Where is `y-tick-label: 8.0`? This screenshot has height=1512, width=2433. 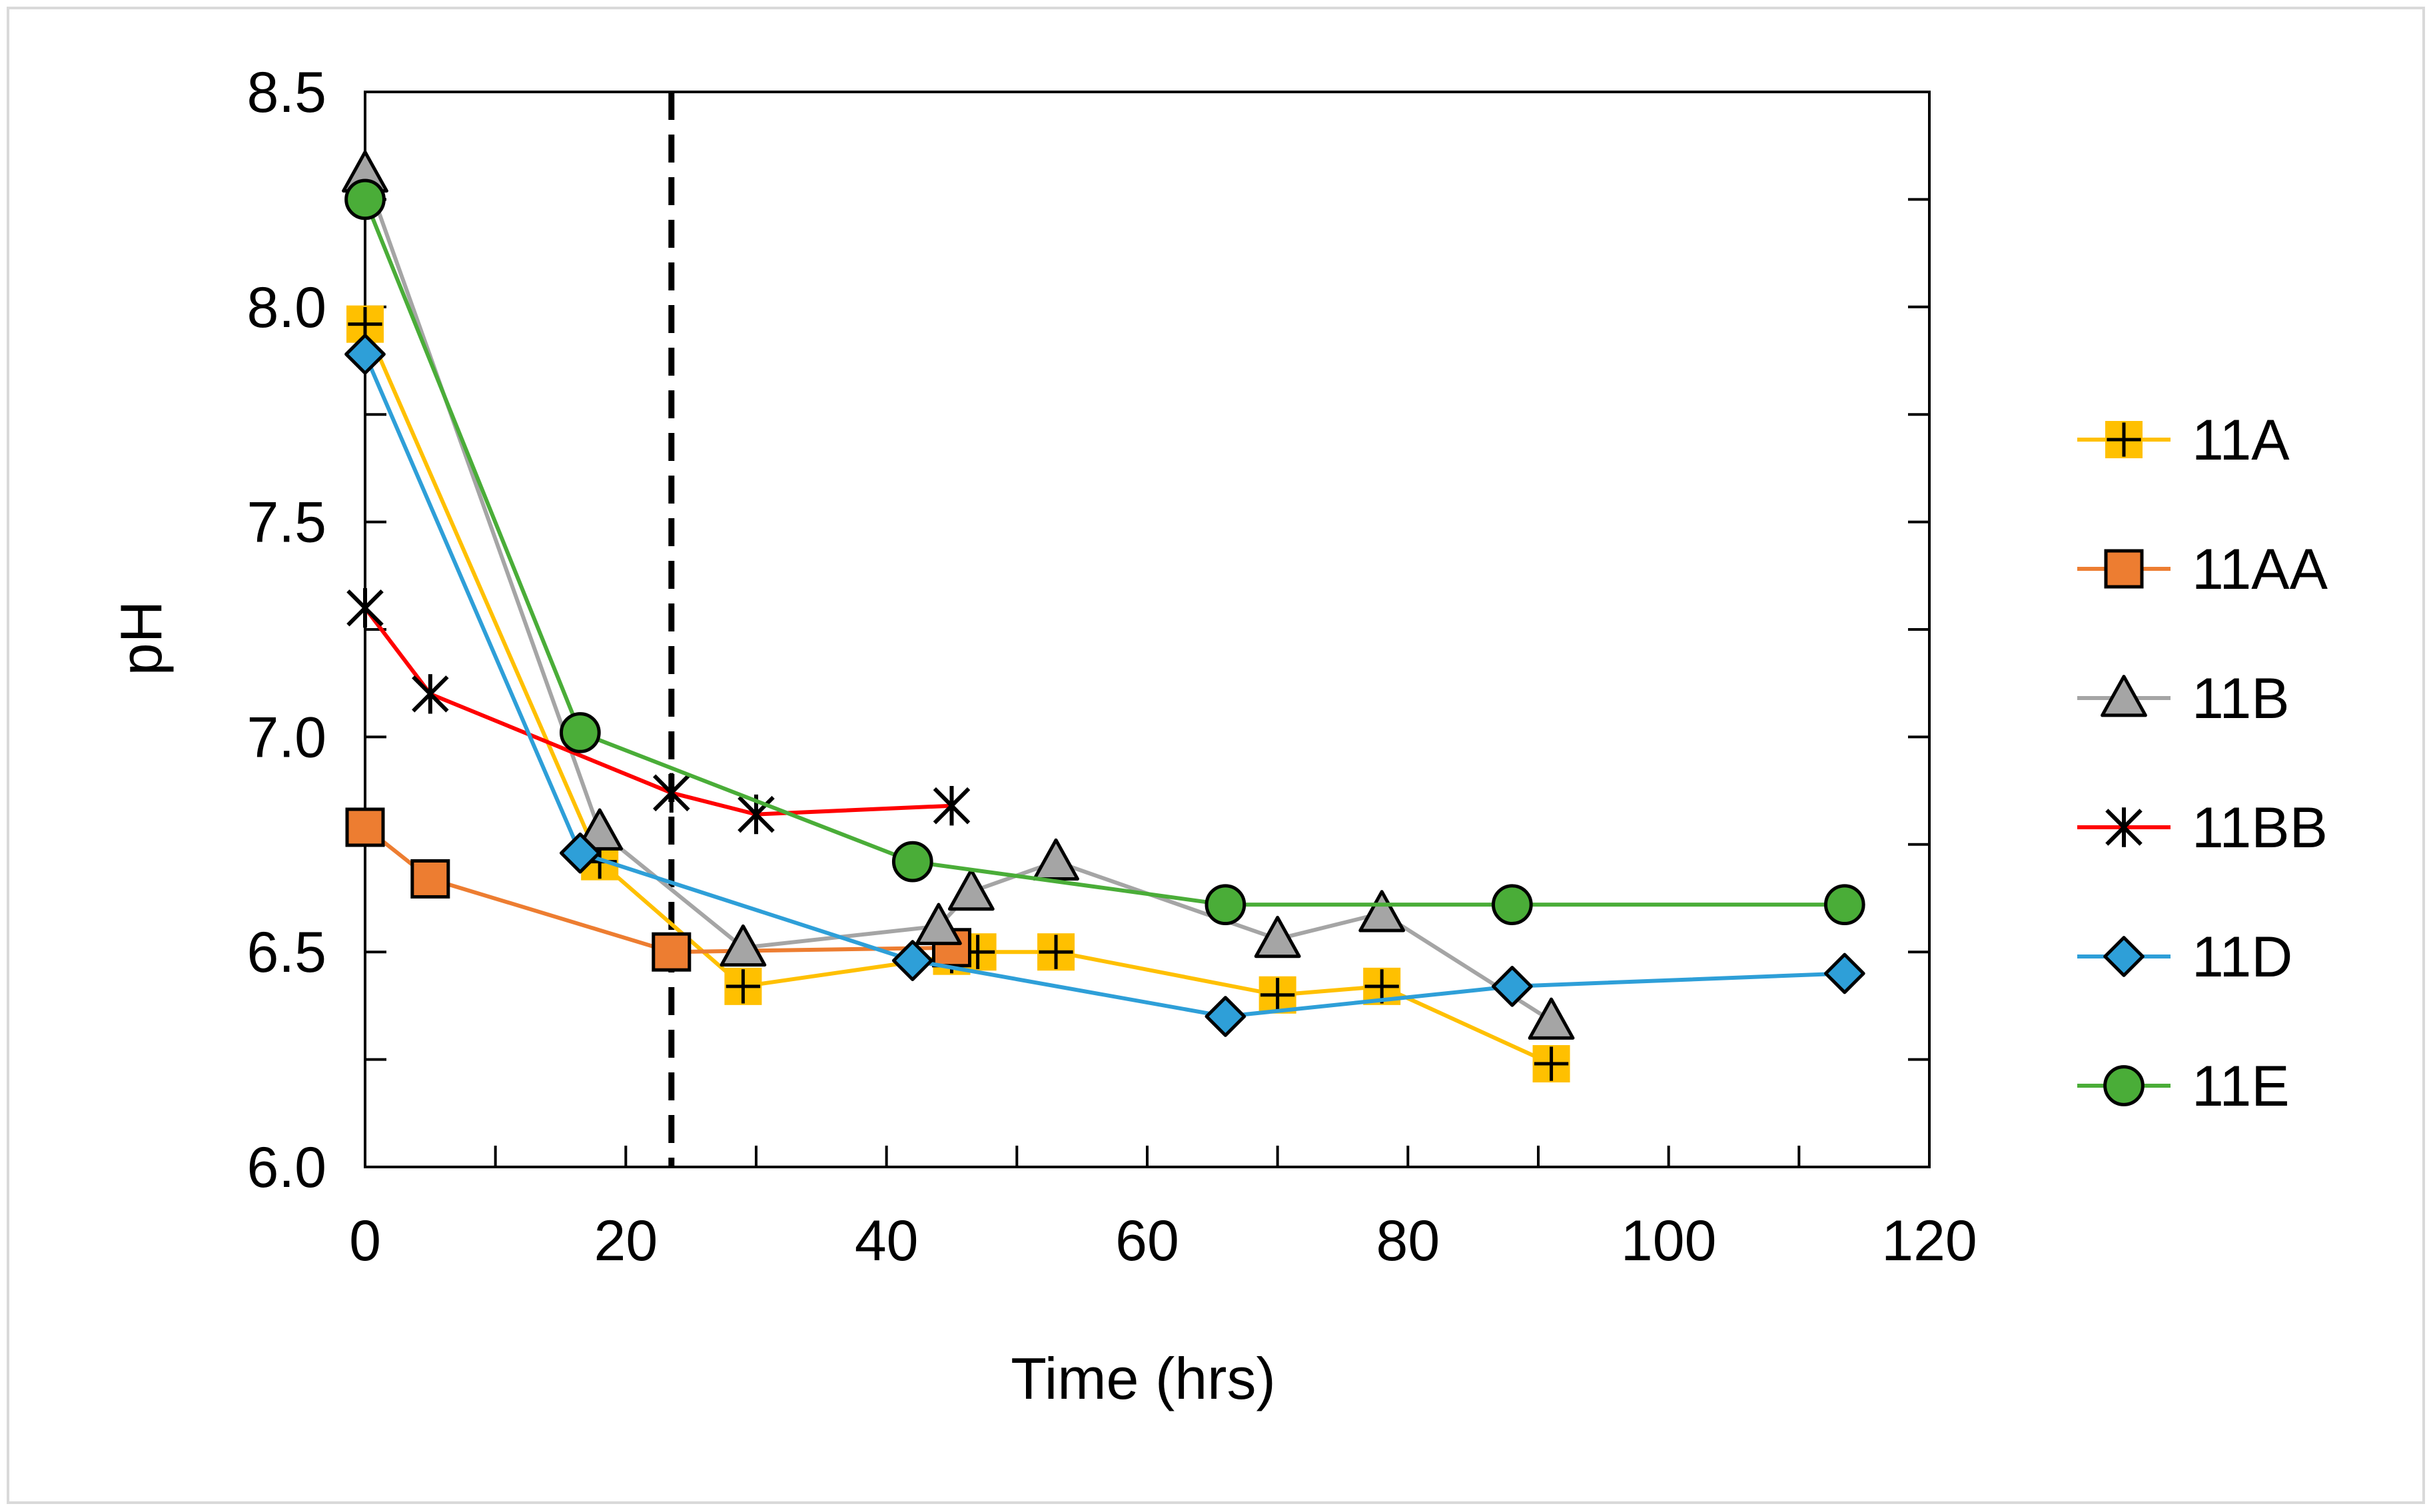
y-tick-label: 8.0 is located at coordinates (286, 308).